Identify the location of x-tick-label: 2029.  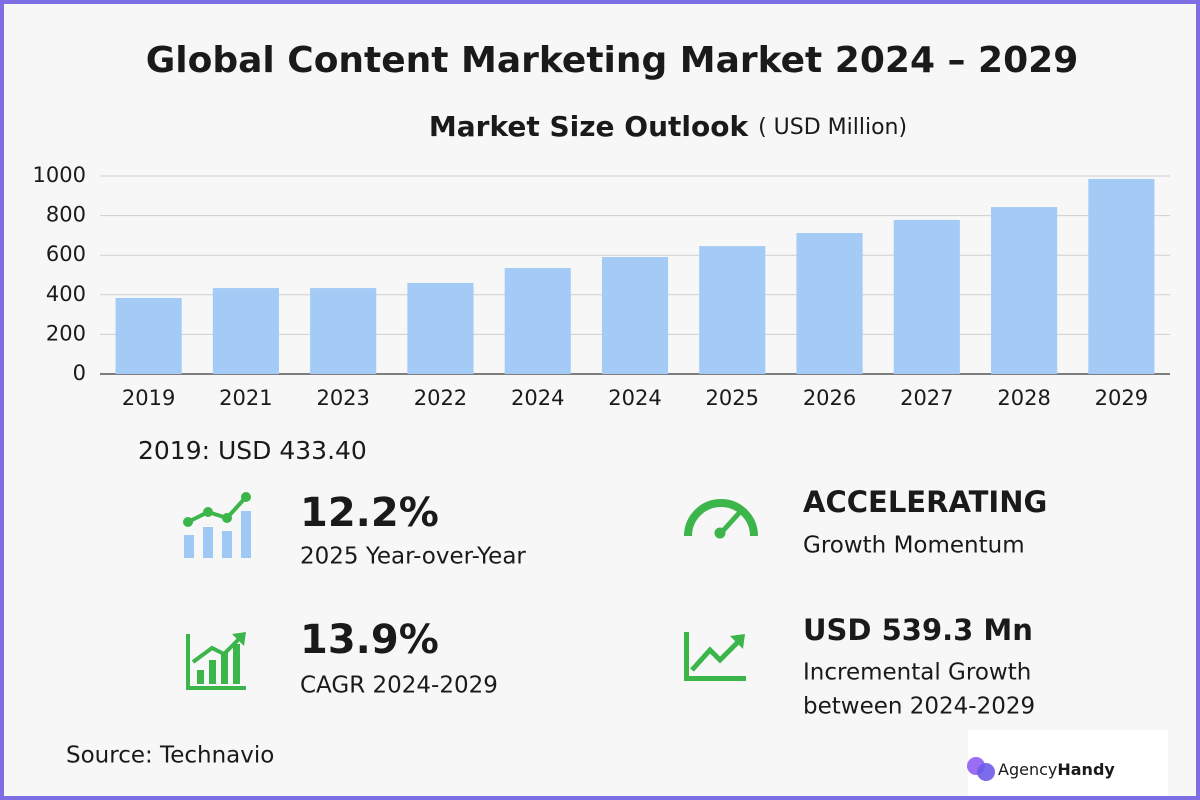
(1121, 398).